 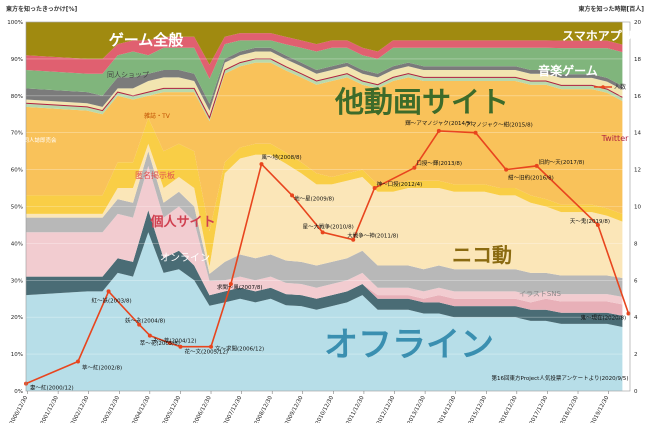 I want to click on y-right-tick-label: 10, so click(x=637, y=208).